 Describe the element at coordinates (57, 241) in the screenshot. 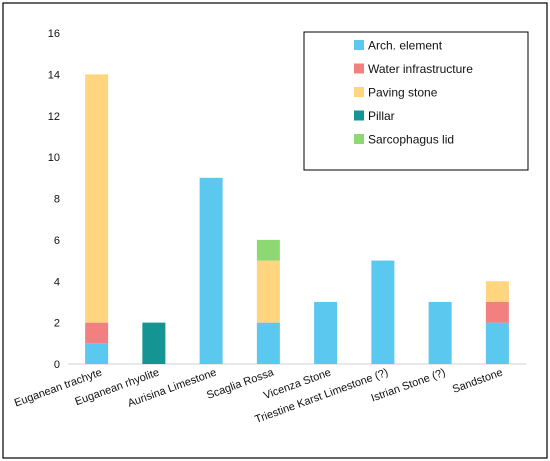

I see `y-tick-label: 6` at that location.